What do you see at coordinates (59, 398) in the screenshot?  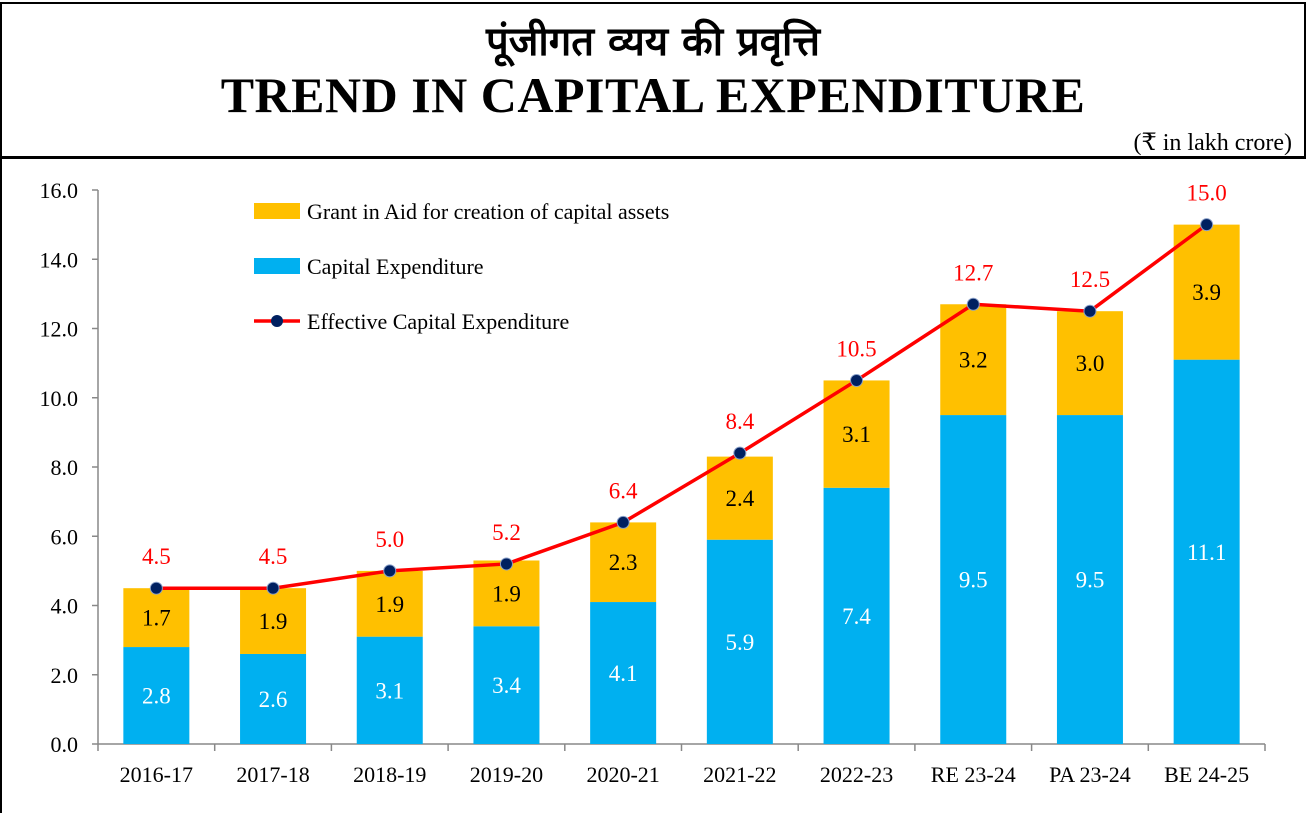 I see `y-tick-label: 10.0` at bounding box center [59, 398].